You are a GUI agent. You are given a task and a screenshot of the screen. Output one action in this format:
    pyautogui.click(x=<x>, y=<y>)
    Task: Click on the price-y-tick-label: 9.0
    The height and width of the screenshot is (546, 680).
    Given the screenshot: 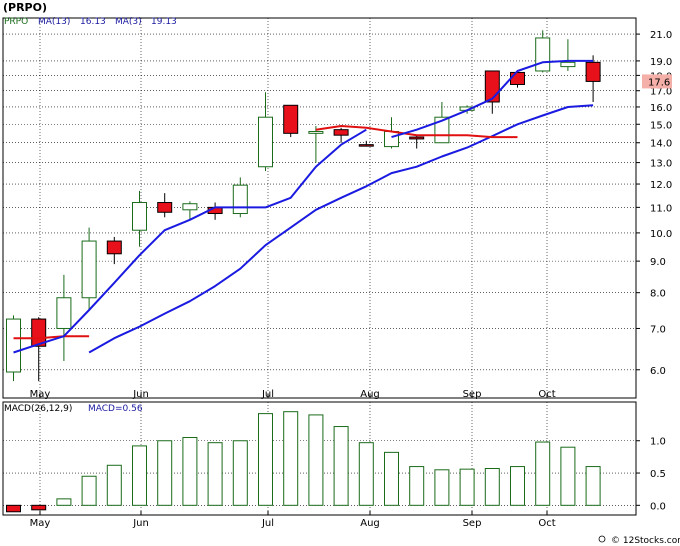 What is the action you would take?
    pyautogui.click(x=658, y=262)
    